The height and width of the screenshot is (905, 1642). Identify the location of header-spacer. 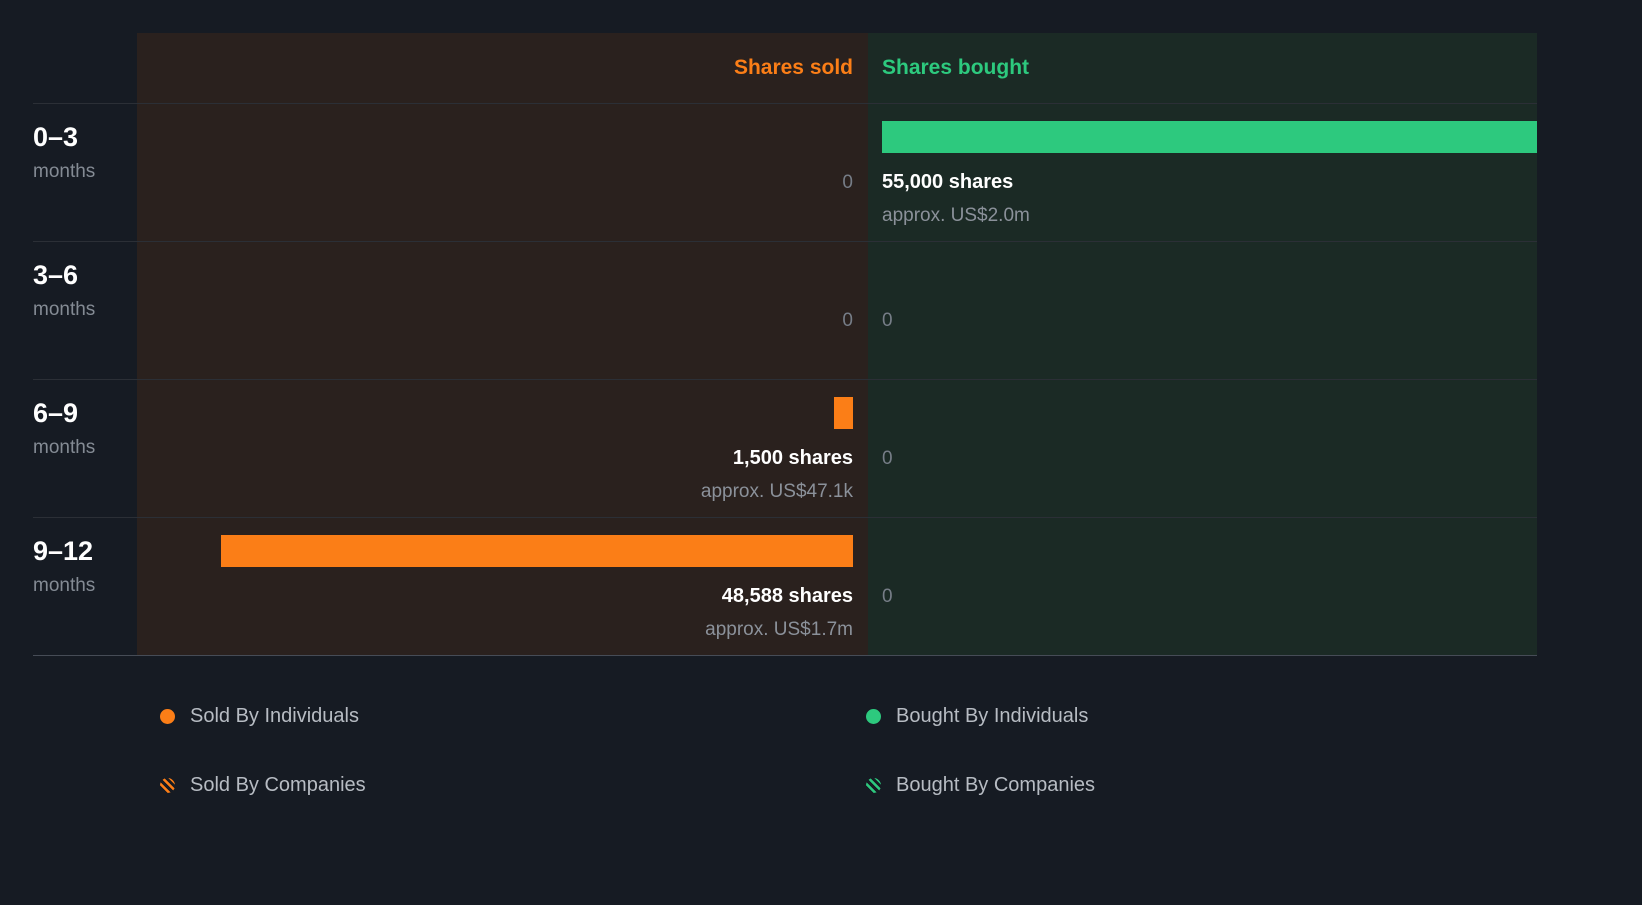
(85, 68).